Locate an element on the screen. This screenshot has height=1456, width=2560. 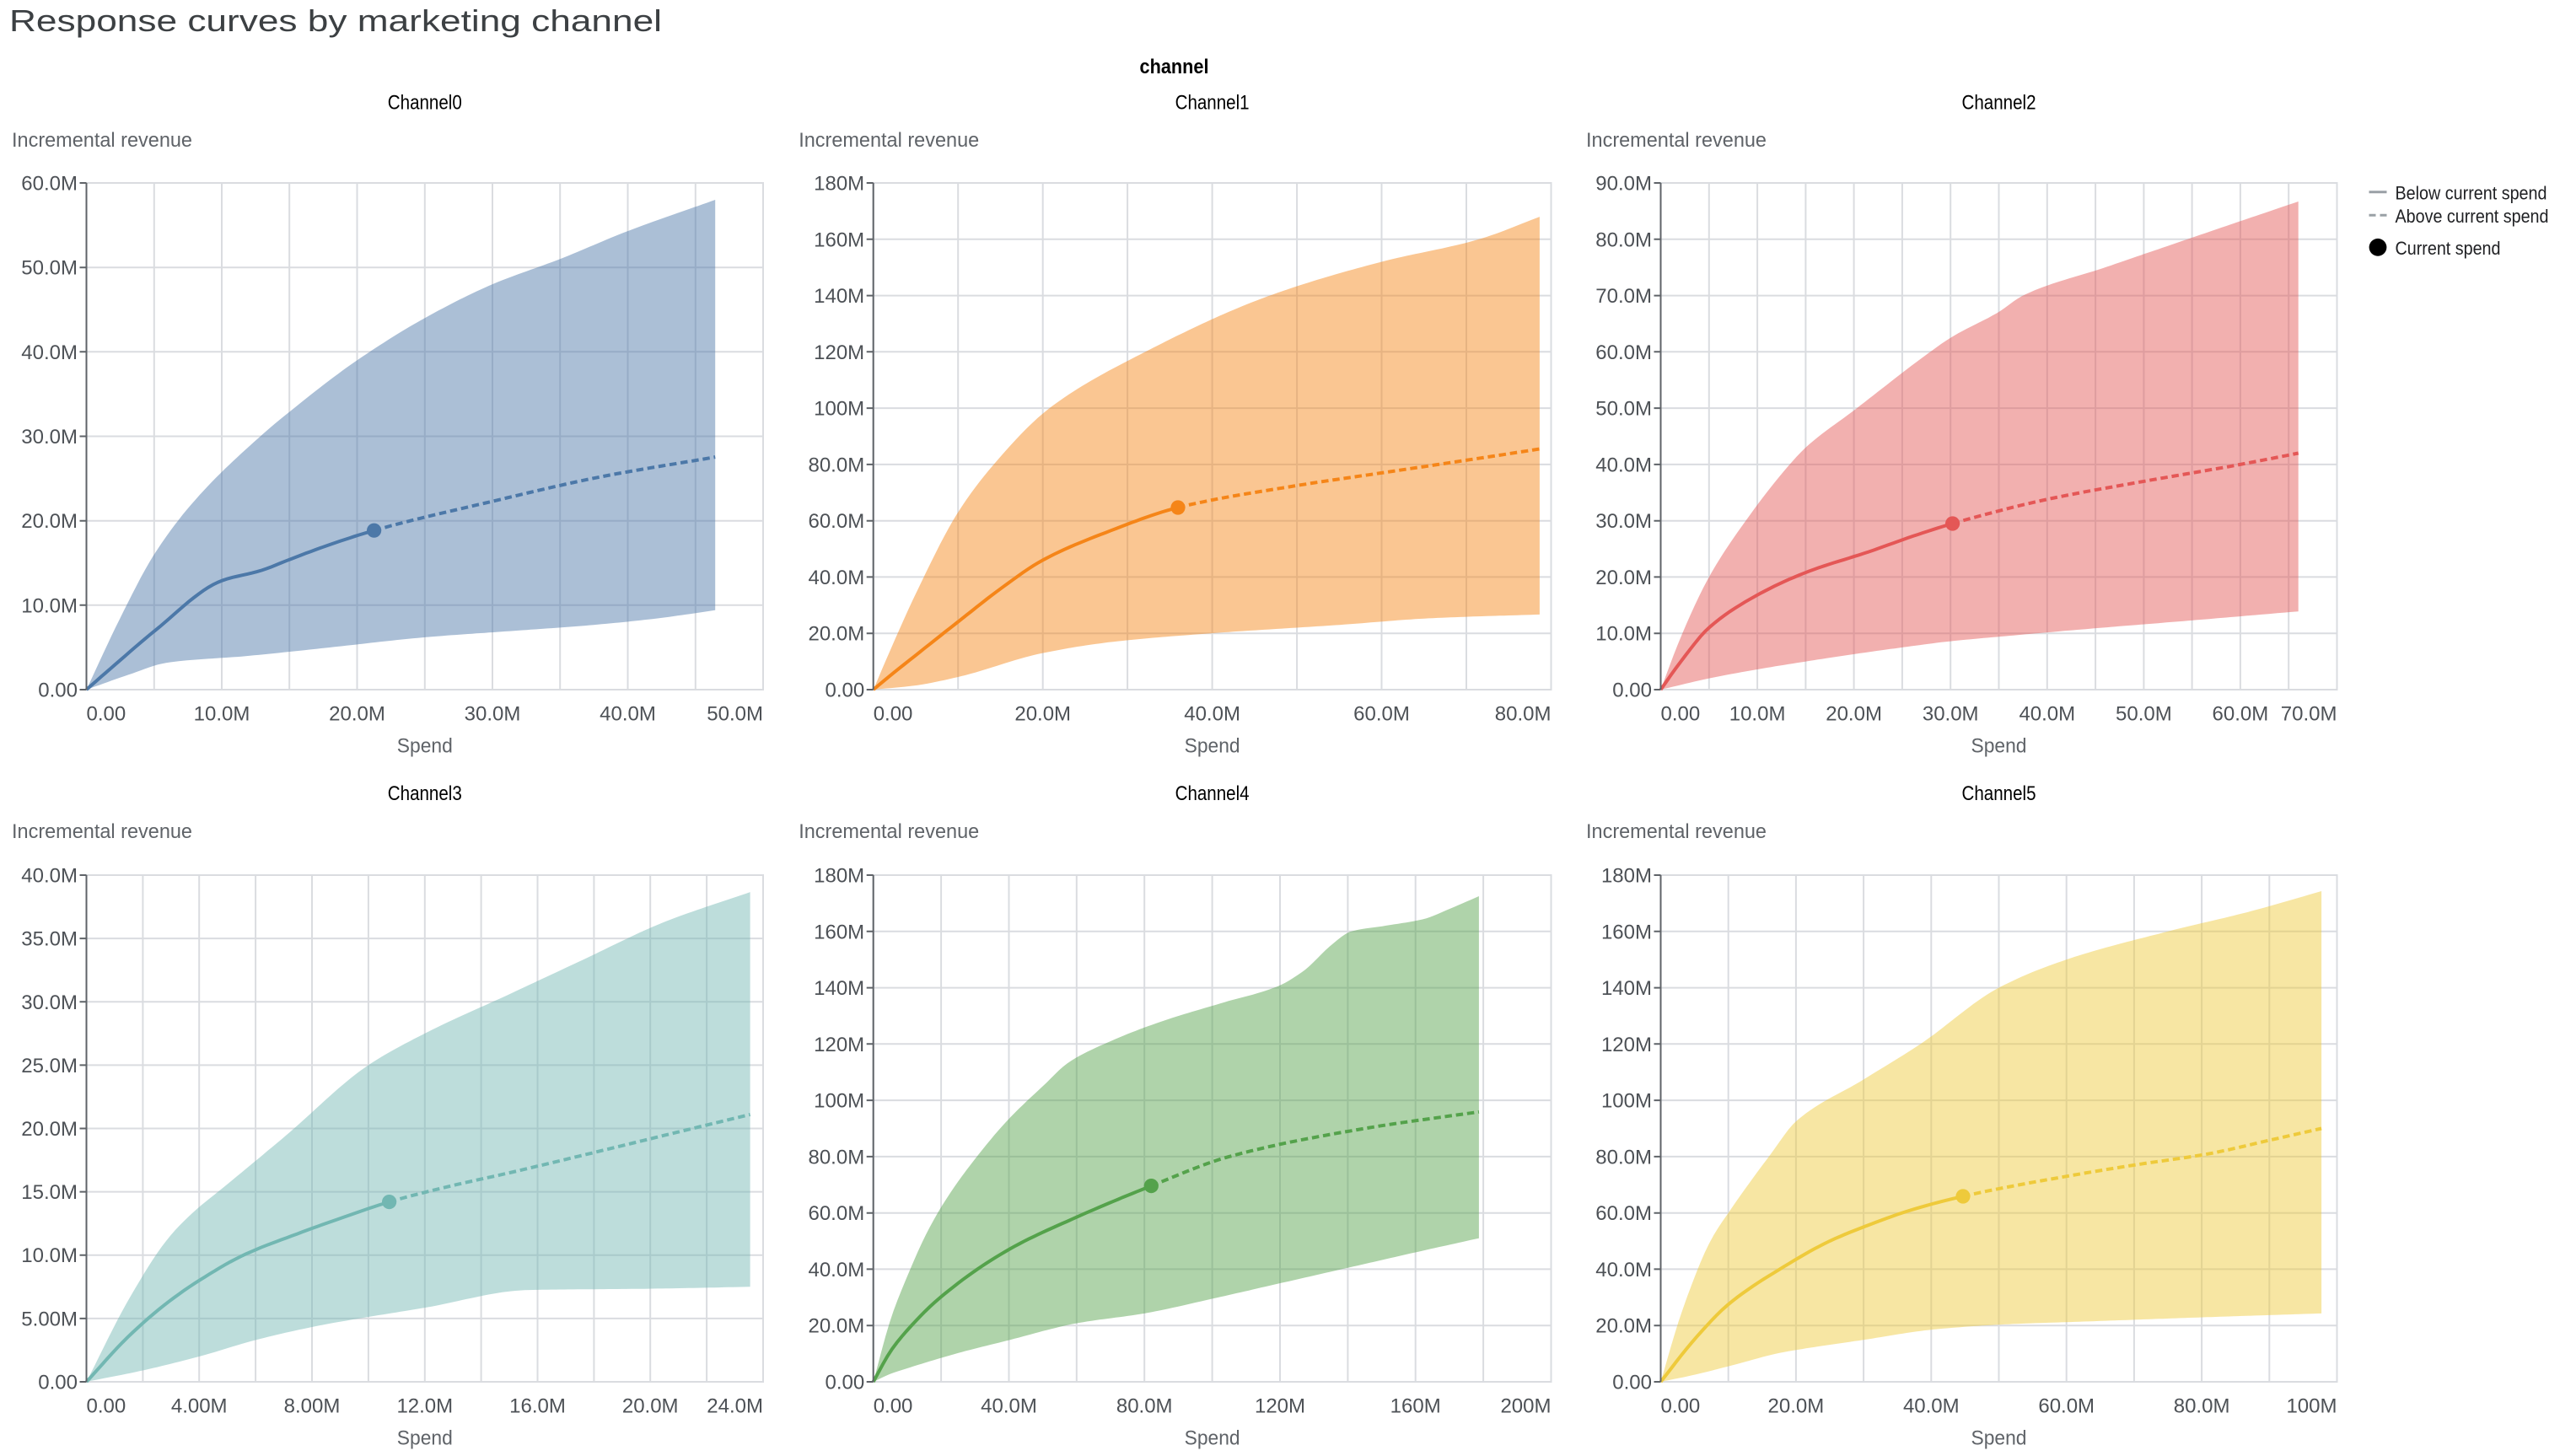
svg-text: Channel1 is located at coordinates (1212, 103).